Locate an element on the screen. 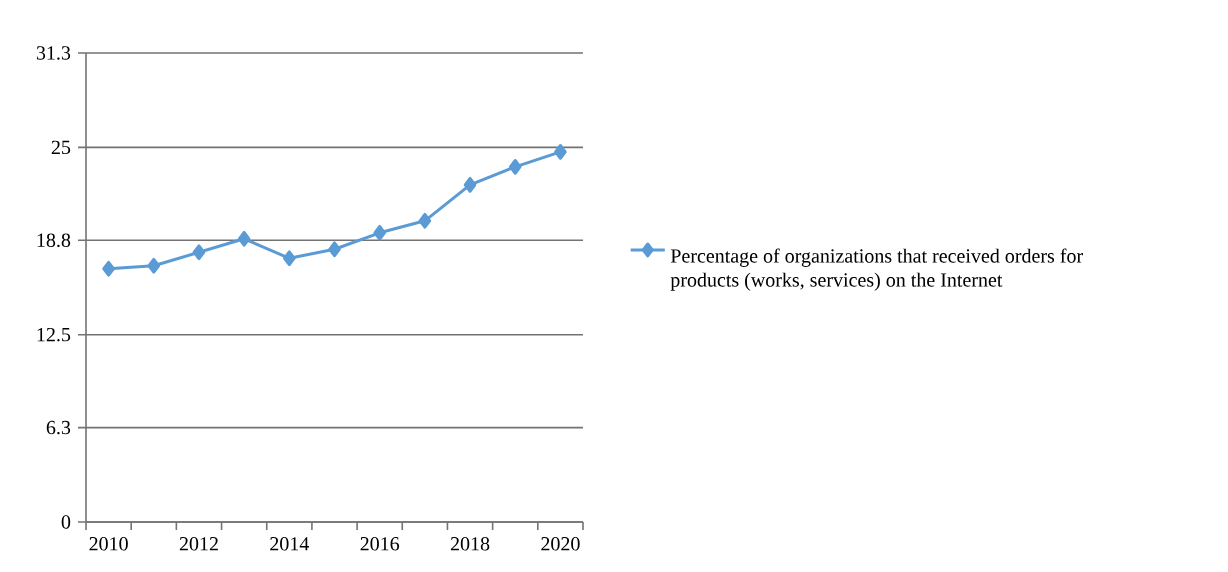  y-tick-label: 18.8 is located at coordinates (54, 240).